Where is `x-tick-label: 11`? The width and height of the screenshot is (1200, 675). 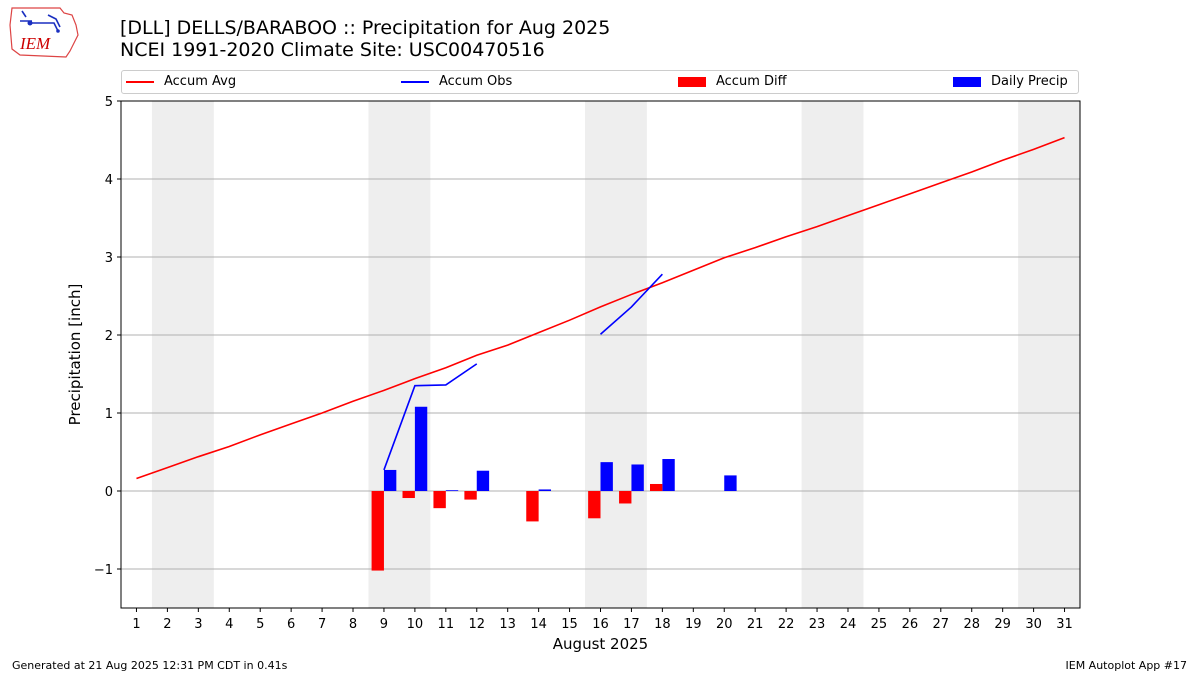
x-tick-label: 11 is located at coordinates (446, 624).